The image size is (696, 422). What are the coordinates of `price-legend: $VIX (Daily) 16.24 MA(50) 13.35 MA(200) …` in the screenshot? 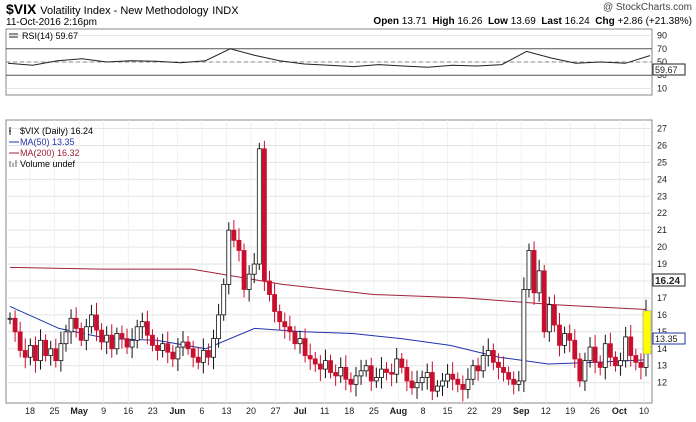 It's located at (51, 147).